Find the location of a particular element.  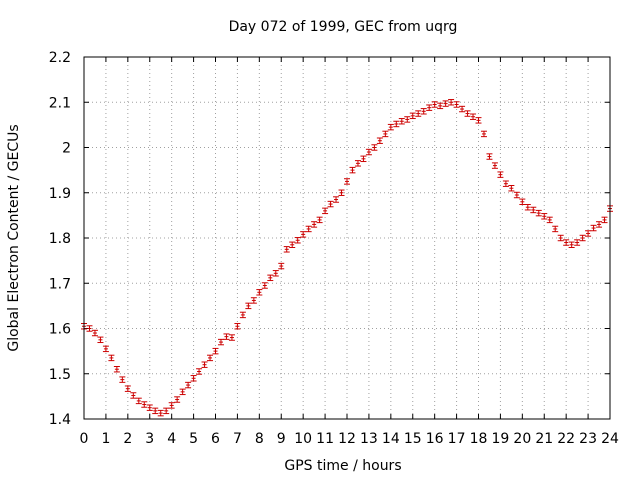

y-tick-label: 1.4 is located at coordinates (60, 420).